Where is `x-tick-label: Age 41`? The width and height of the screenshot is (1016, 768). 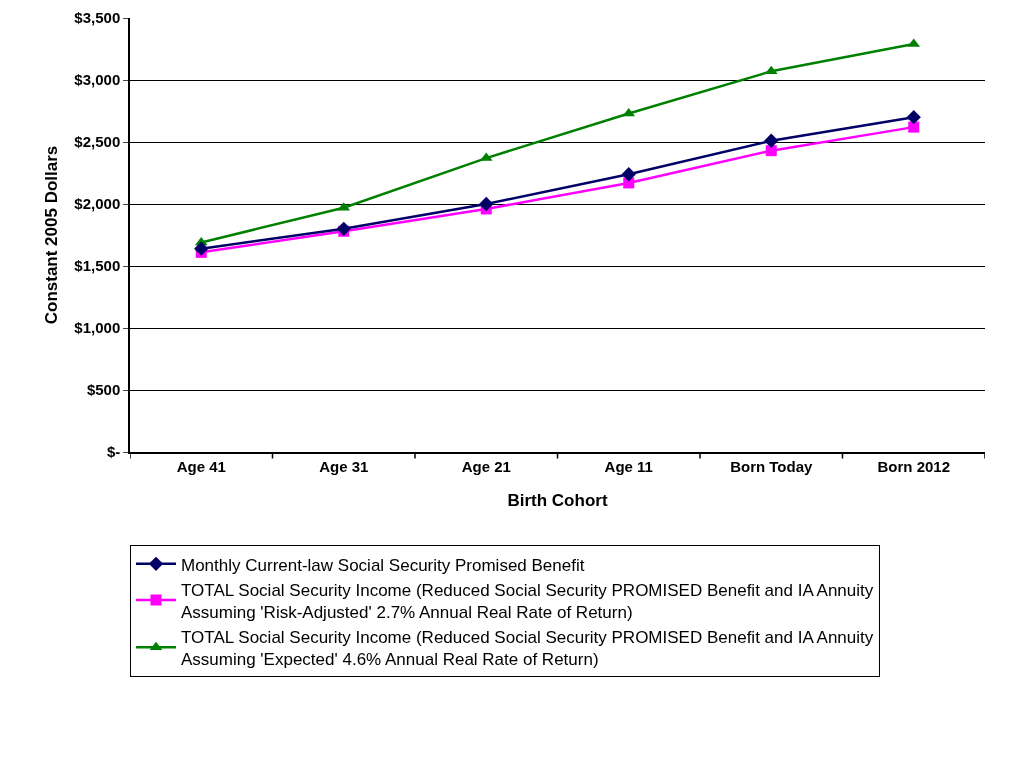
x-tick-label: Age 41 is located at coordinates (201, 466).